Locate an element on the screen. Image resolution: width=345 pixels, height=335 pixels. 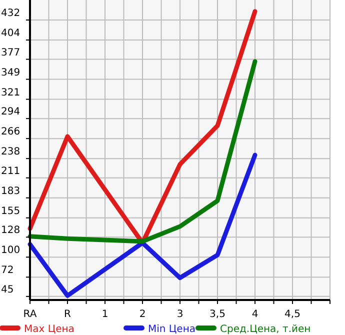
x-tick-label: 4,5 is located at coordinates (292, 314).